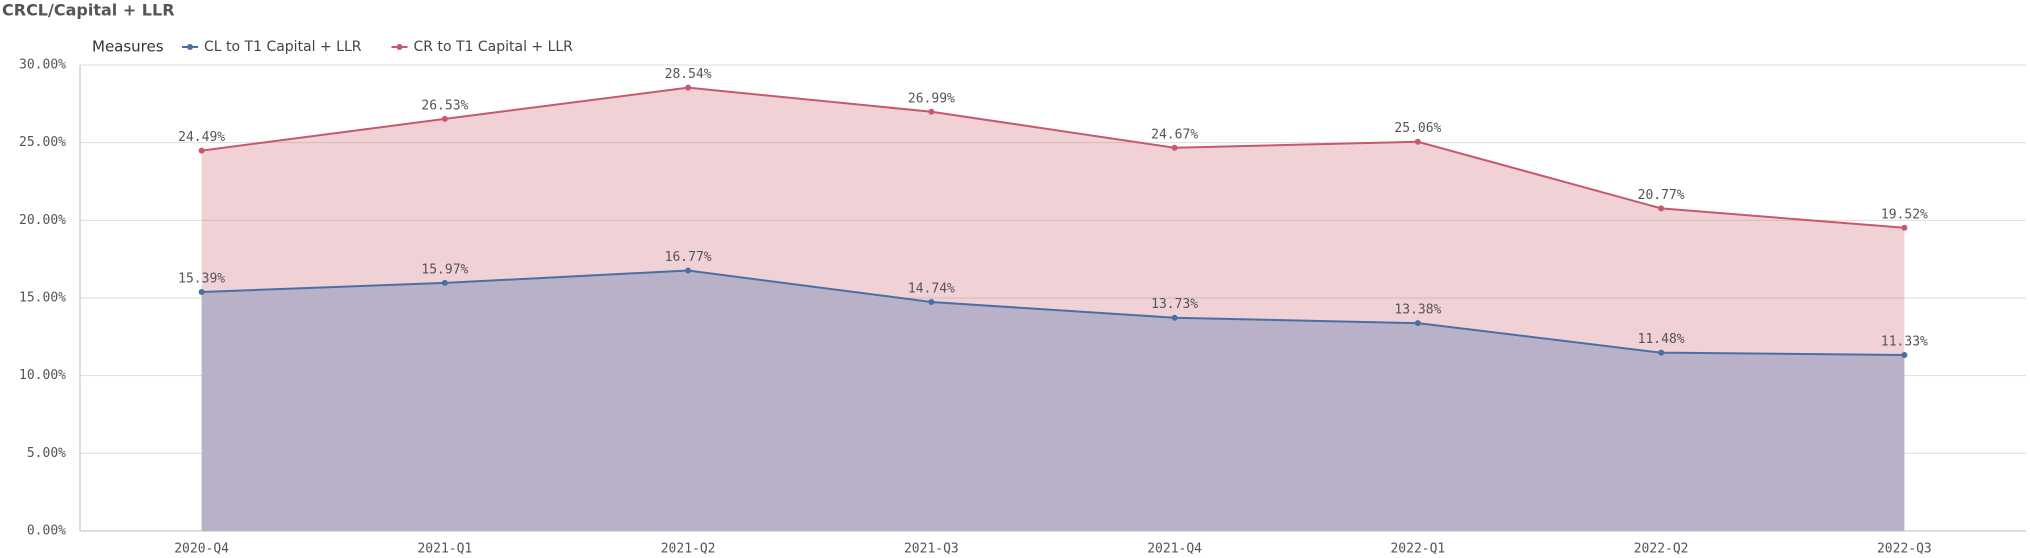 Image resolution: width=2030 pixels, height=558 pixels. What do you see at coordinates (1661, 195) in the screenshot?
I see `data-label: 20.77%` at bounding box center [1661, 195].